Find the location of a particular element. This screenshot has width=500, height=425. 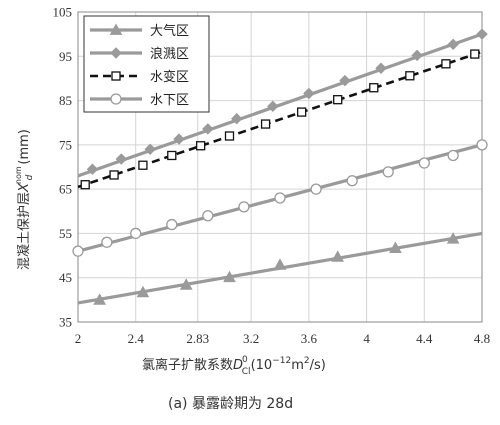

y-tick-label: 35 is located at coordinates (65, 322).